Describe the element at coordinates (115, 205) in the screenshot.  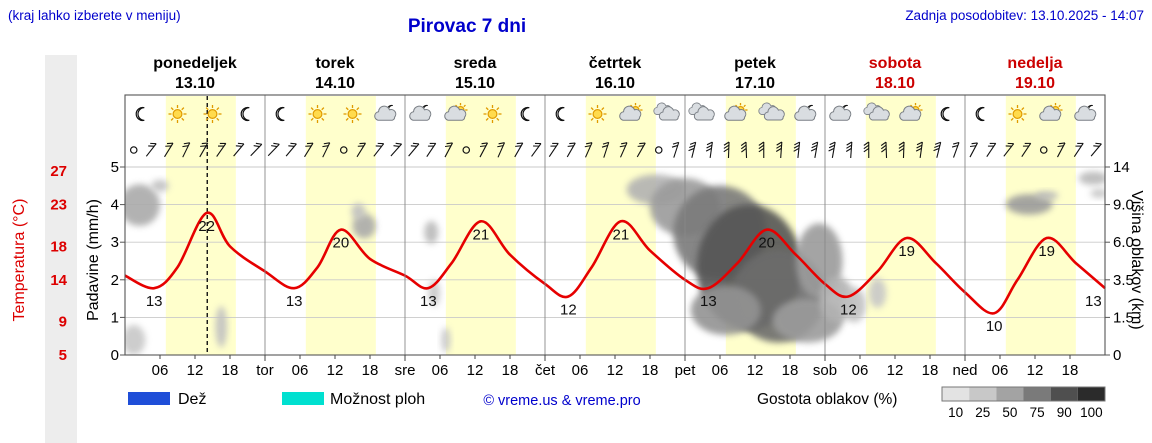
I see `precip-tick-label: 4` at that location.